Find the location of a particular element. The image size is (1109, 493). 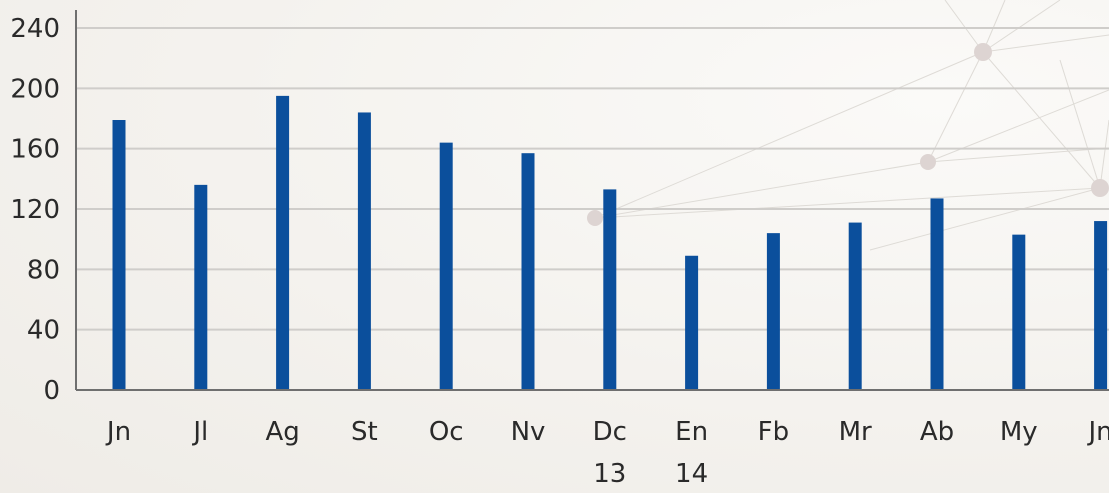

x-tick-label: Nv is located at coordinates (528, 432).